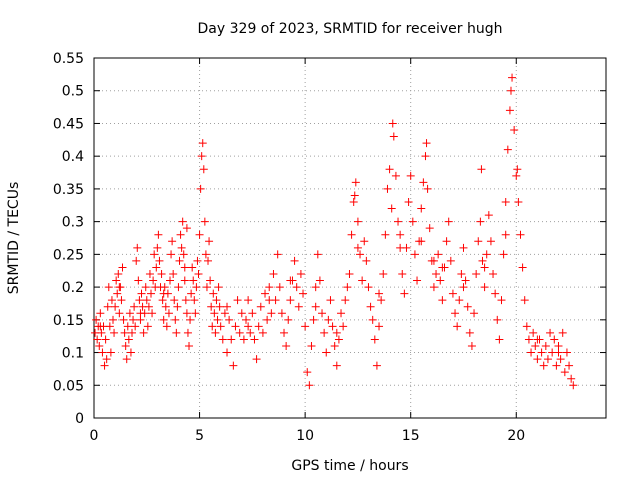  Describe the element at coordinates (73, 288) in the screenshot. I see `y-tick-label: 0.2` at that location.